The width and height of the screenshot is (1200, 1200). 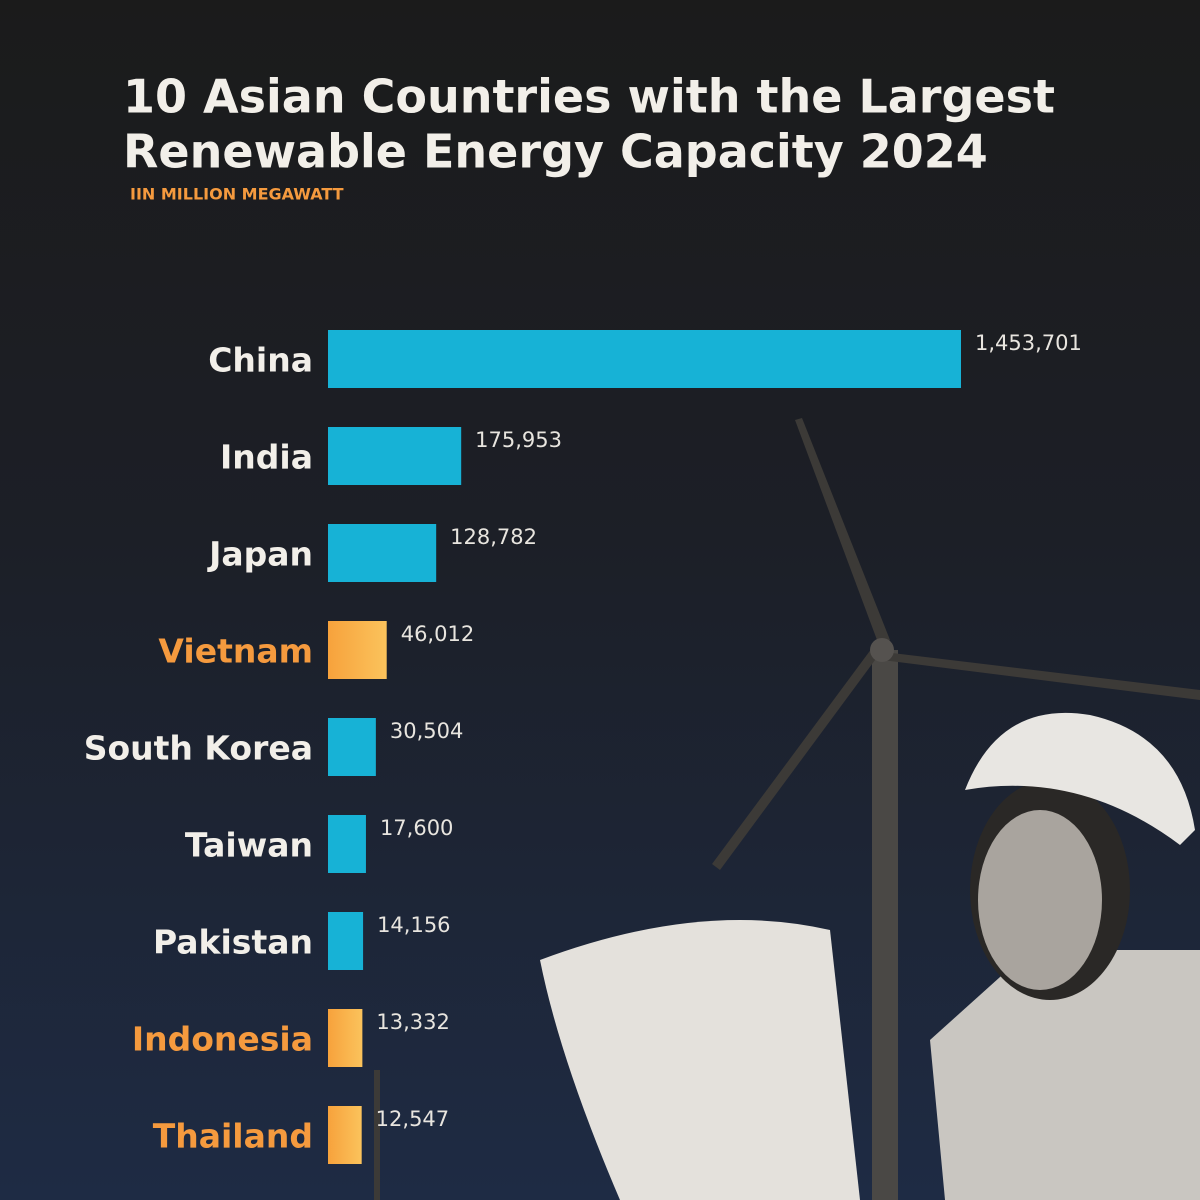 I want to click on category-label: India, so click(x=266, y=457).